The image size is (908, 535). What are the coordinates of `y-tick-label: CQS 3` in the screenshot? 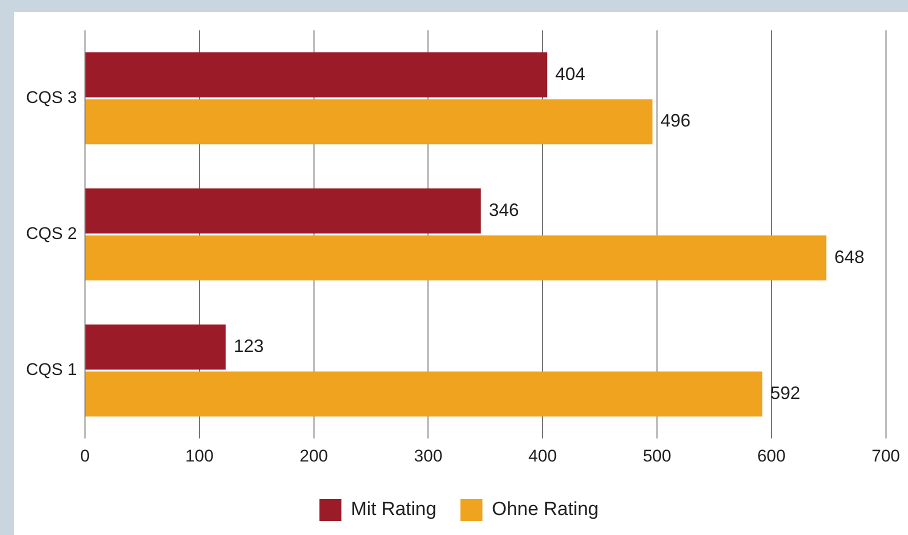 It's located at (52, 97).